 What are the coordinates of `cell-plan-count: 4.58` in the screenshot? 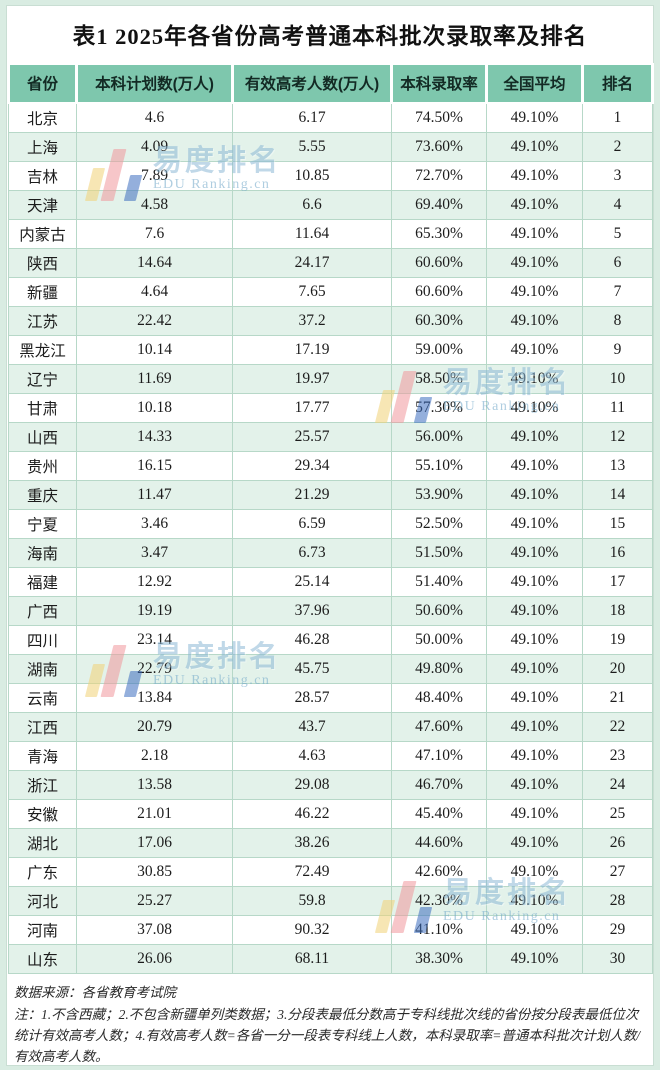 It's located at (154, 204).